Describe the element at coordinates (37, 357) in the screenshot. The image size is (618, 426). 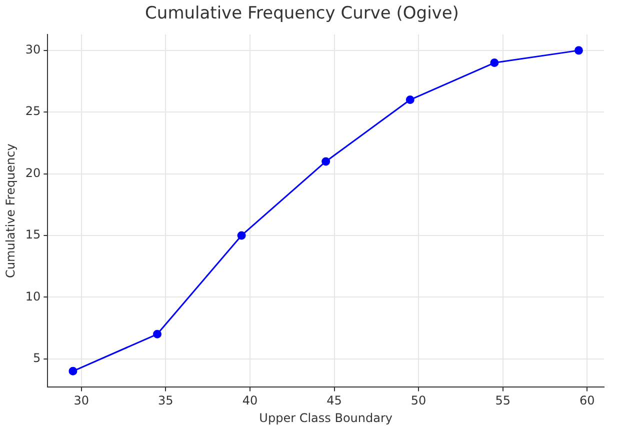
I see `y-tick-label: 5` at that location.